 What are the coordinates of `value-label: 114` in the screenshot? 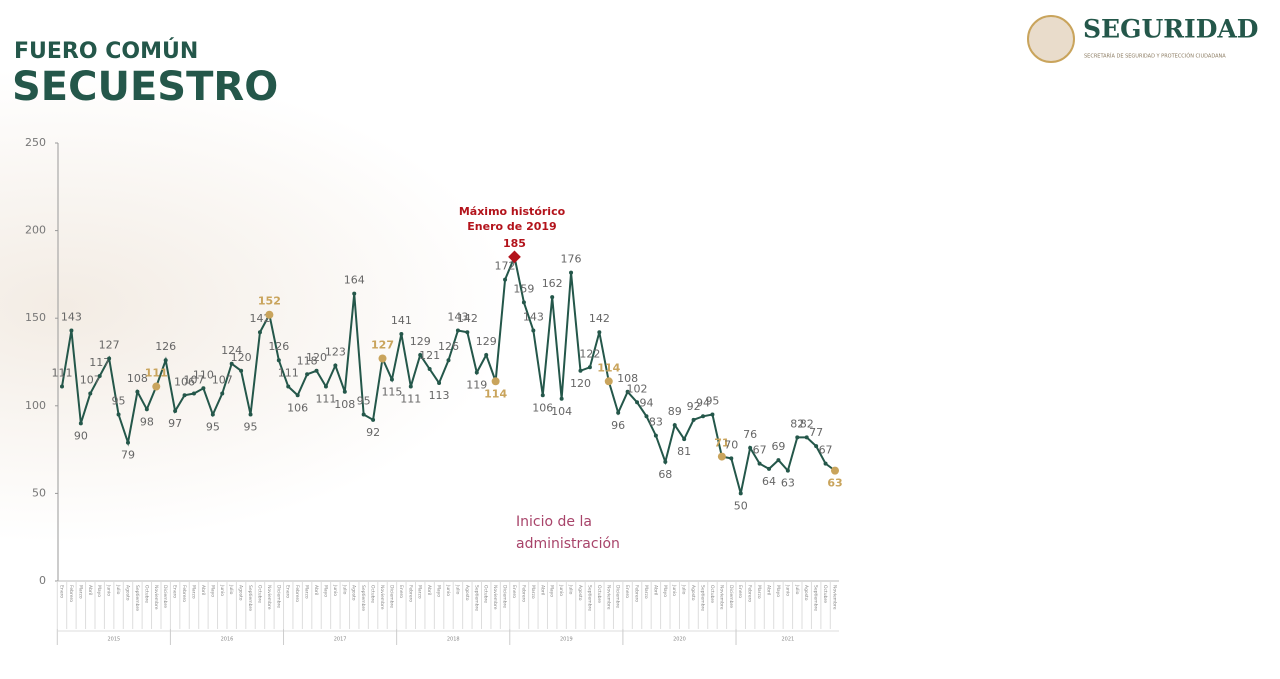 It's located at (608, 367).